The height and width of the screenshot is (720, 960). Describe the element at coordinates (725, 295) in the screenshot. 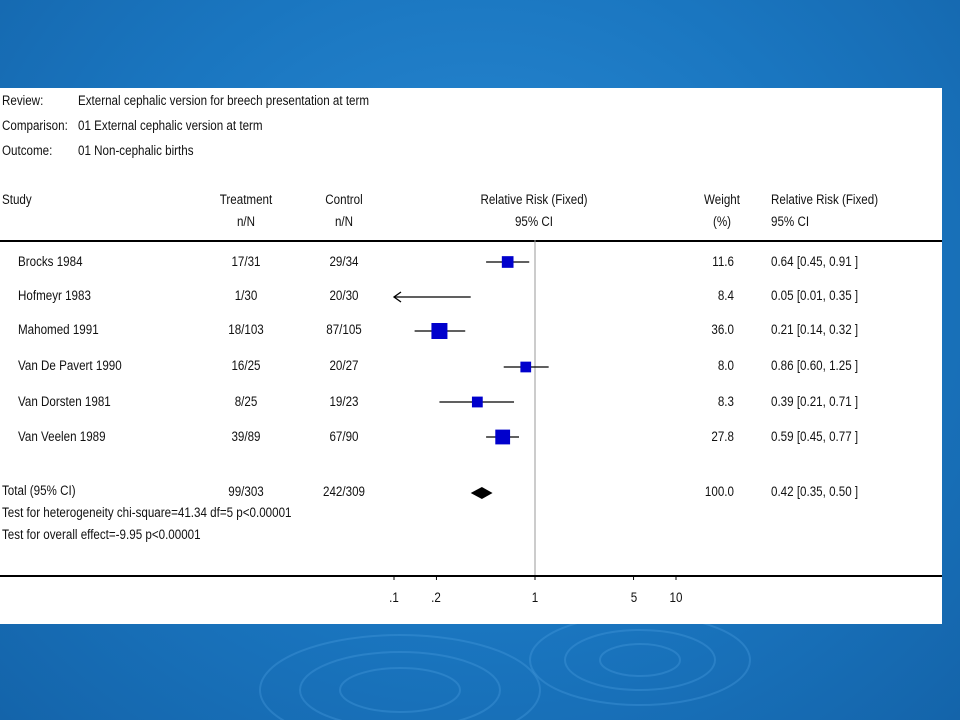

I see `weight-value: 8.4` at that location.